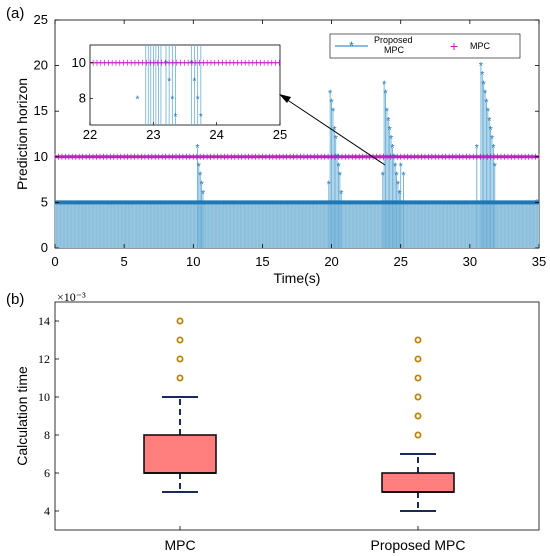 The image size is (550, 556). I want to click on x-axis-label-a: Time(s), so click(297, 278).